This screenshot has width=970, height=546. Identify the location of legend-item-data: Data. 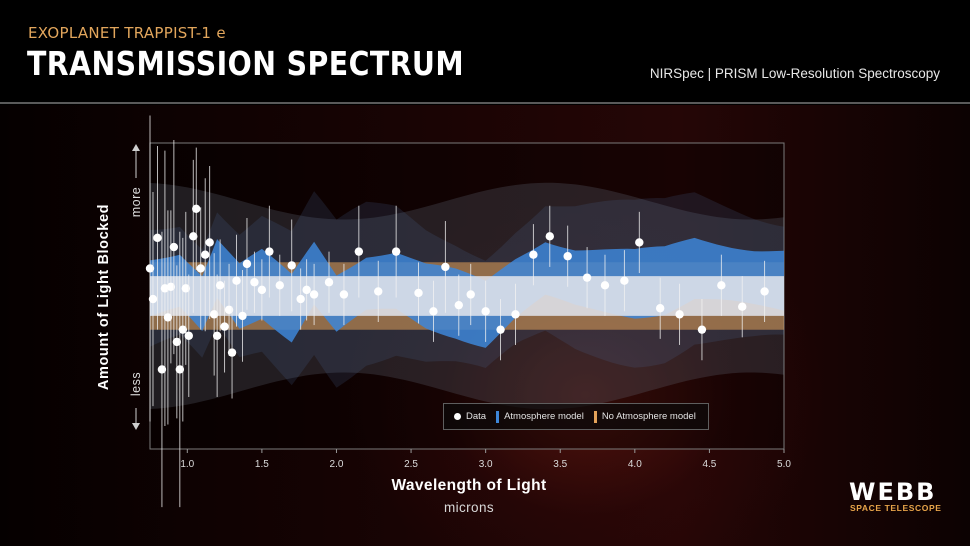
(470, 416).